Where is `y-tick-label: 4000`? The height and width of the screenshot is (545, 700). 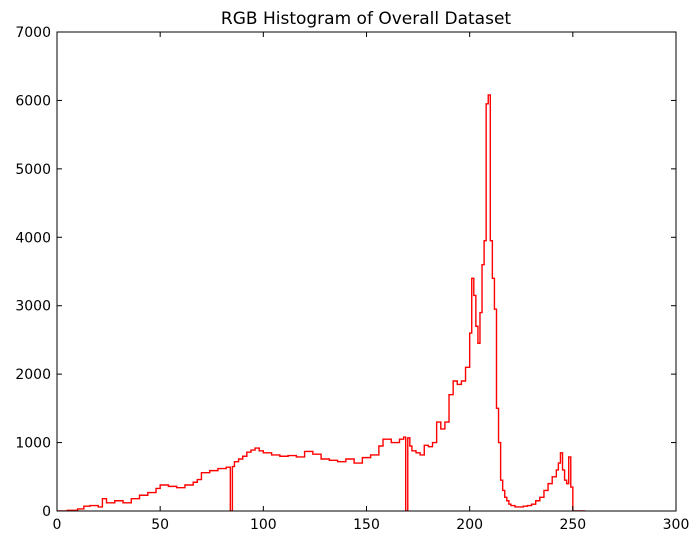 y-tick-label: 4000 is located at coordinates (33, 238).